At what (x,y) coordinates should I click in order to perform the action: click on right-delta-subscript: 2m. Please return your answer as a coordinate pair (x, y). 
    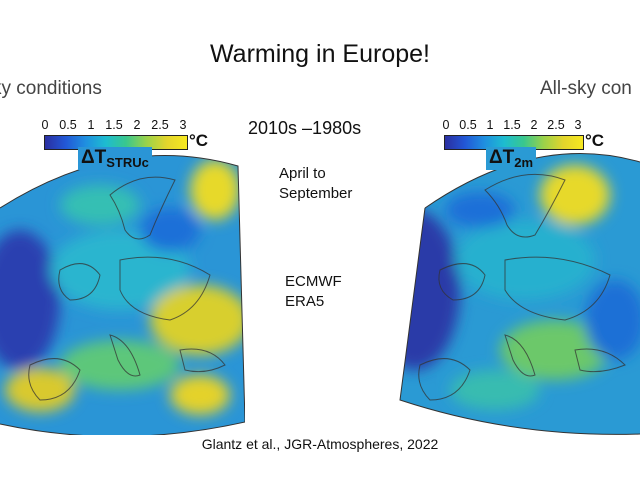
    Looking at the image, I should click on (524, 162).